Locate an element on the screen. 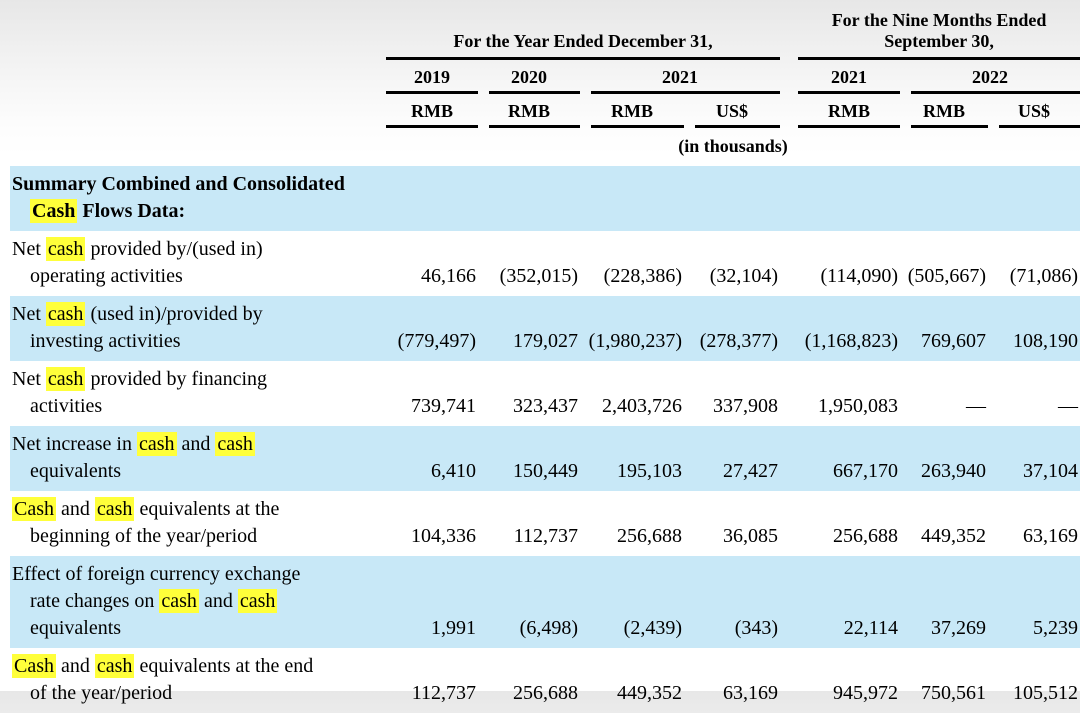 This screenshot has width=1080, height=713. year-label: 2022 is located at coordinates (990, 77).